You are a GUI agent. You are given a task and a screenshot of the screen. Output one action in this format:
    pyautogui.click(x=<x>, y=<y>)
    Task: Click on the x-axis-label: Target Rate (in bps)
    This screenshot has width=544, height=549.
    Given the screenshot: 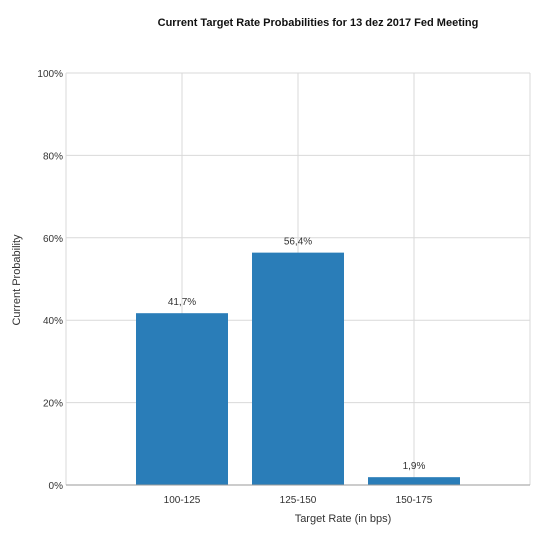 What is the action you would take?
    pyautogui.click(x=343, y=519)
    